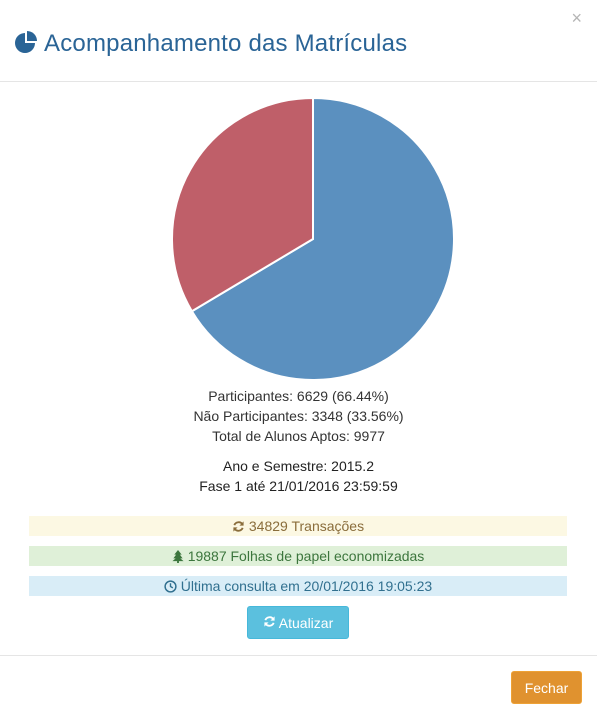  Describe the element at coordinates (298, 436) in the screenshot. I see `total-stat: Total de Alunos Aptos: 9977` at that location.